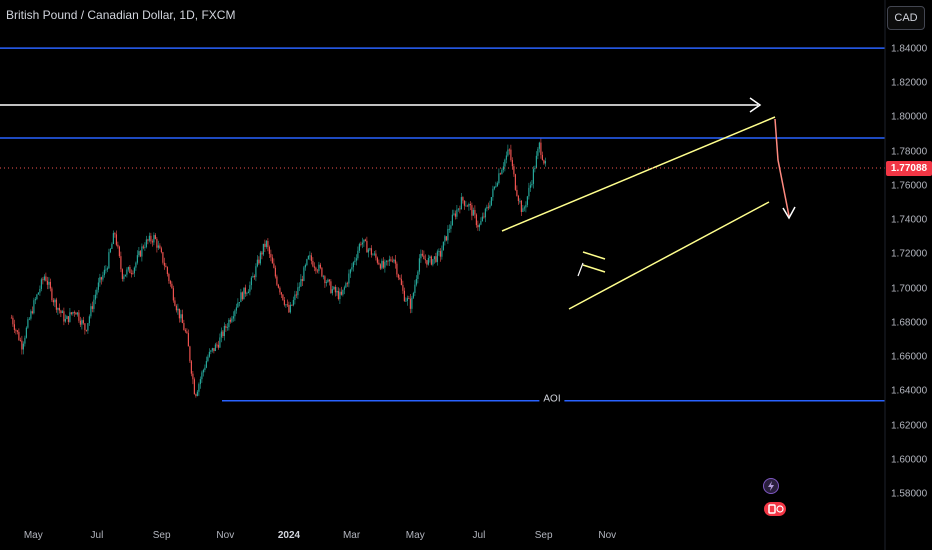 The image size is (932, 550). Describe the element at coordinates (775, 509) in the screenshot. I see `dividend-event-icon` at that location.